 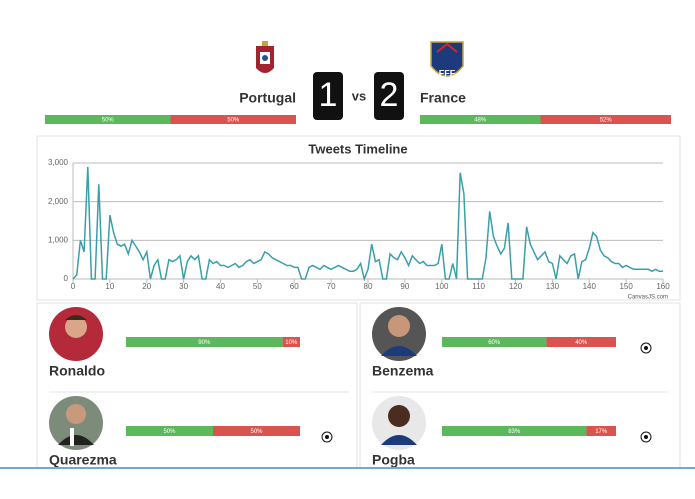 I want to click on x-tick-label: 80, so click(x=368, y=286).